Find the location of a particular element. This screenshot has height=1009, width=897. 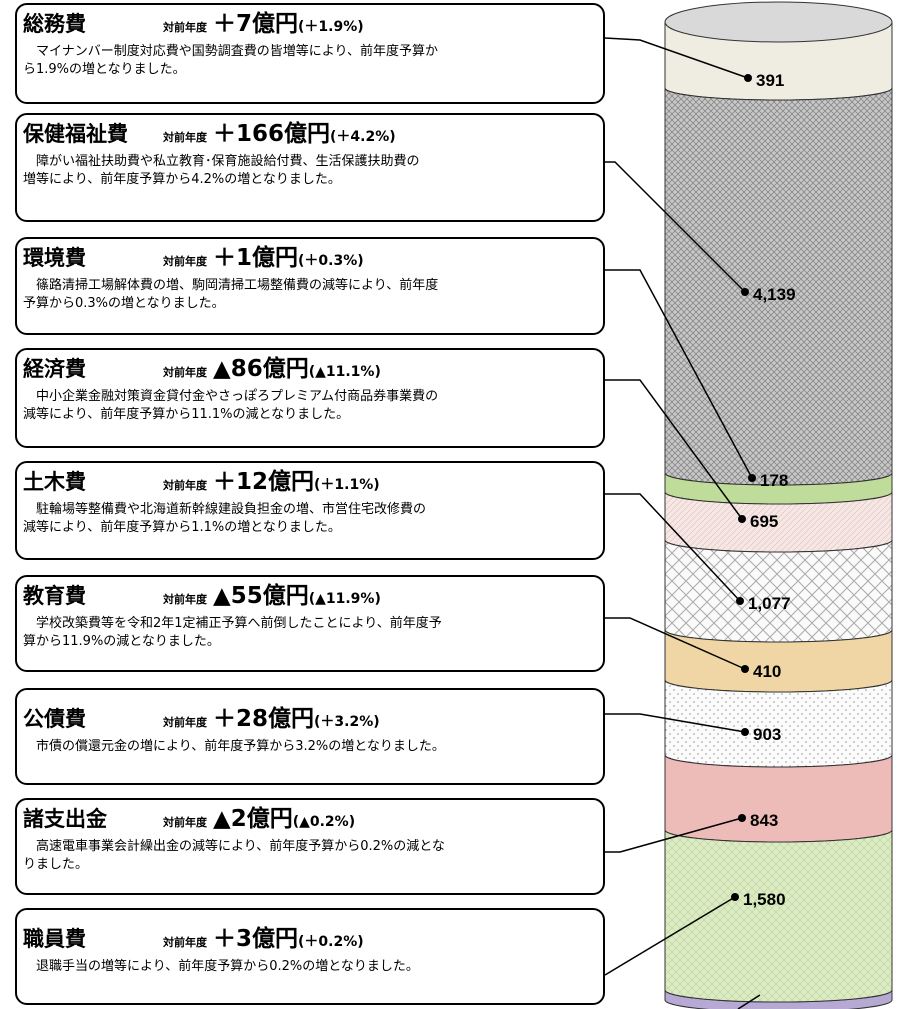

change-percent: (＋1.9%) is located at coordinates (331, 27).